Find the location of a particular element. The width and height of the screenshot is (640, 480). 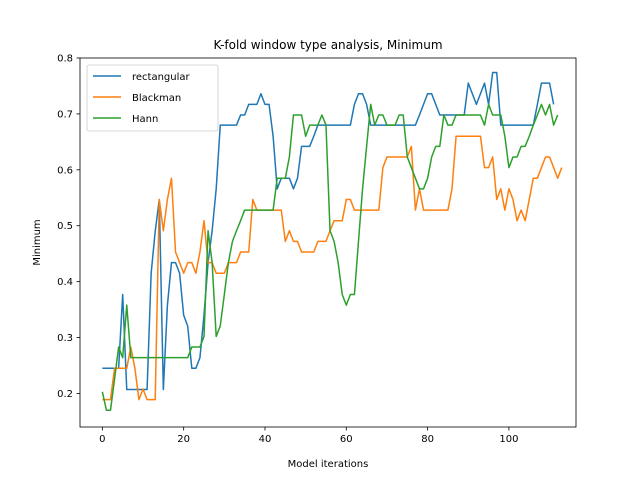

legend-label-rectangular: rectangular is located at coordinates (161, 77).